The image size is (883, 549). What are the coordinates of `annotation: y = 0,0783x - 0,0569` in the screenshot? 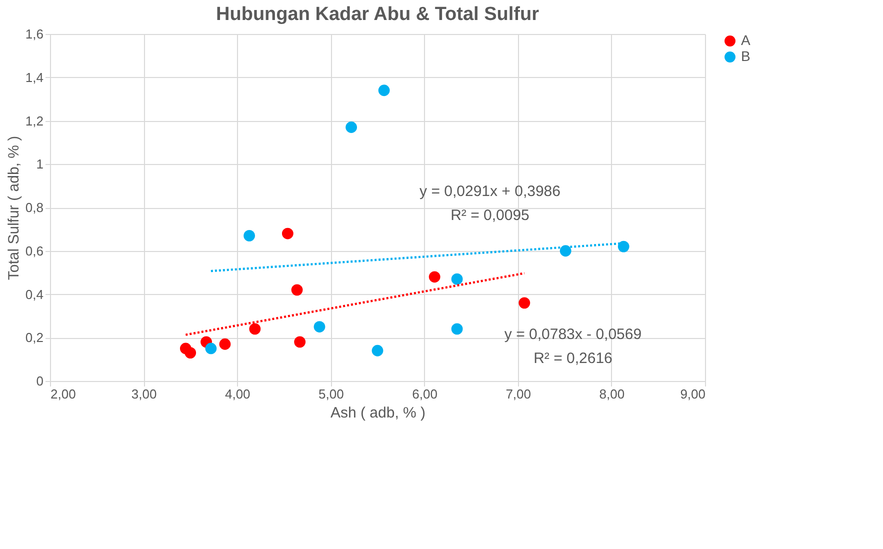 It's located at (573, 334).